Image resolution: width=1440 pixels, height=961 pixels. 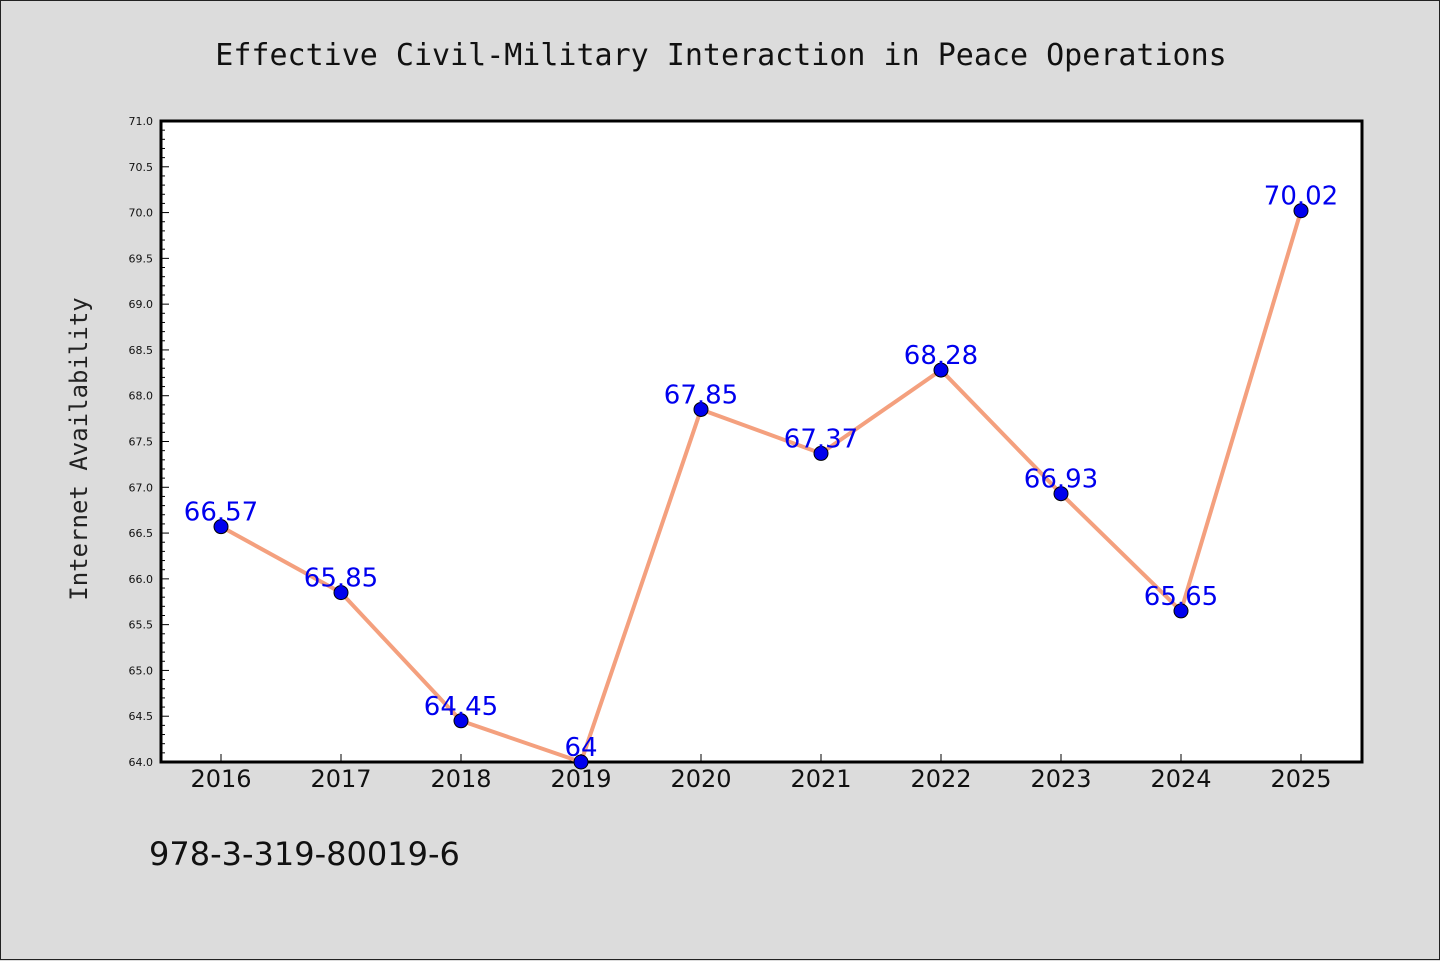 I want to click on y-tick-label: 68.5, so click(x=141, y=350).